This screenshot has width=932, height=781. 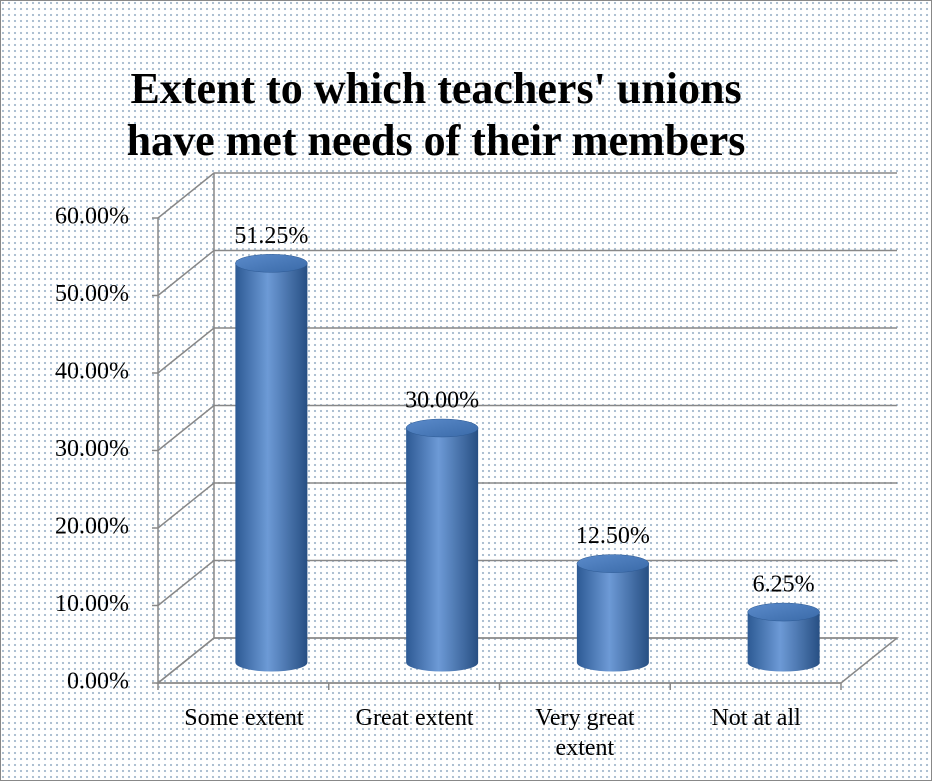 I want to click on data-label: 6.25%, so click(x=784, y=585).